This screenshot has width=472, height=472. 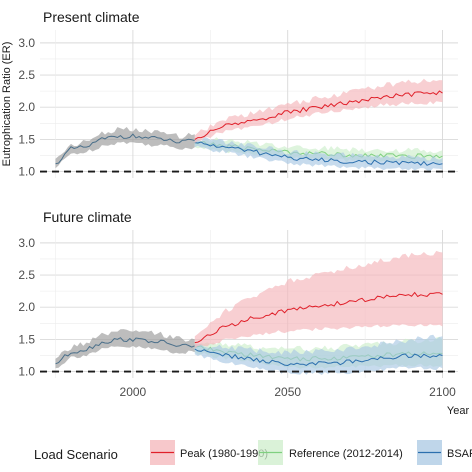 What do you see at coordinates (7, 104) in the screenshot?
I see `y-axis-title: Eutrophication Ratio (ER)` at bounding box center [7, 104].